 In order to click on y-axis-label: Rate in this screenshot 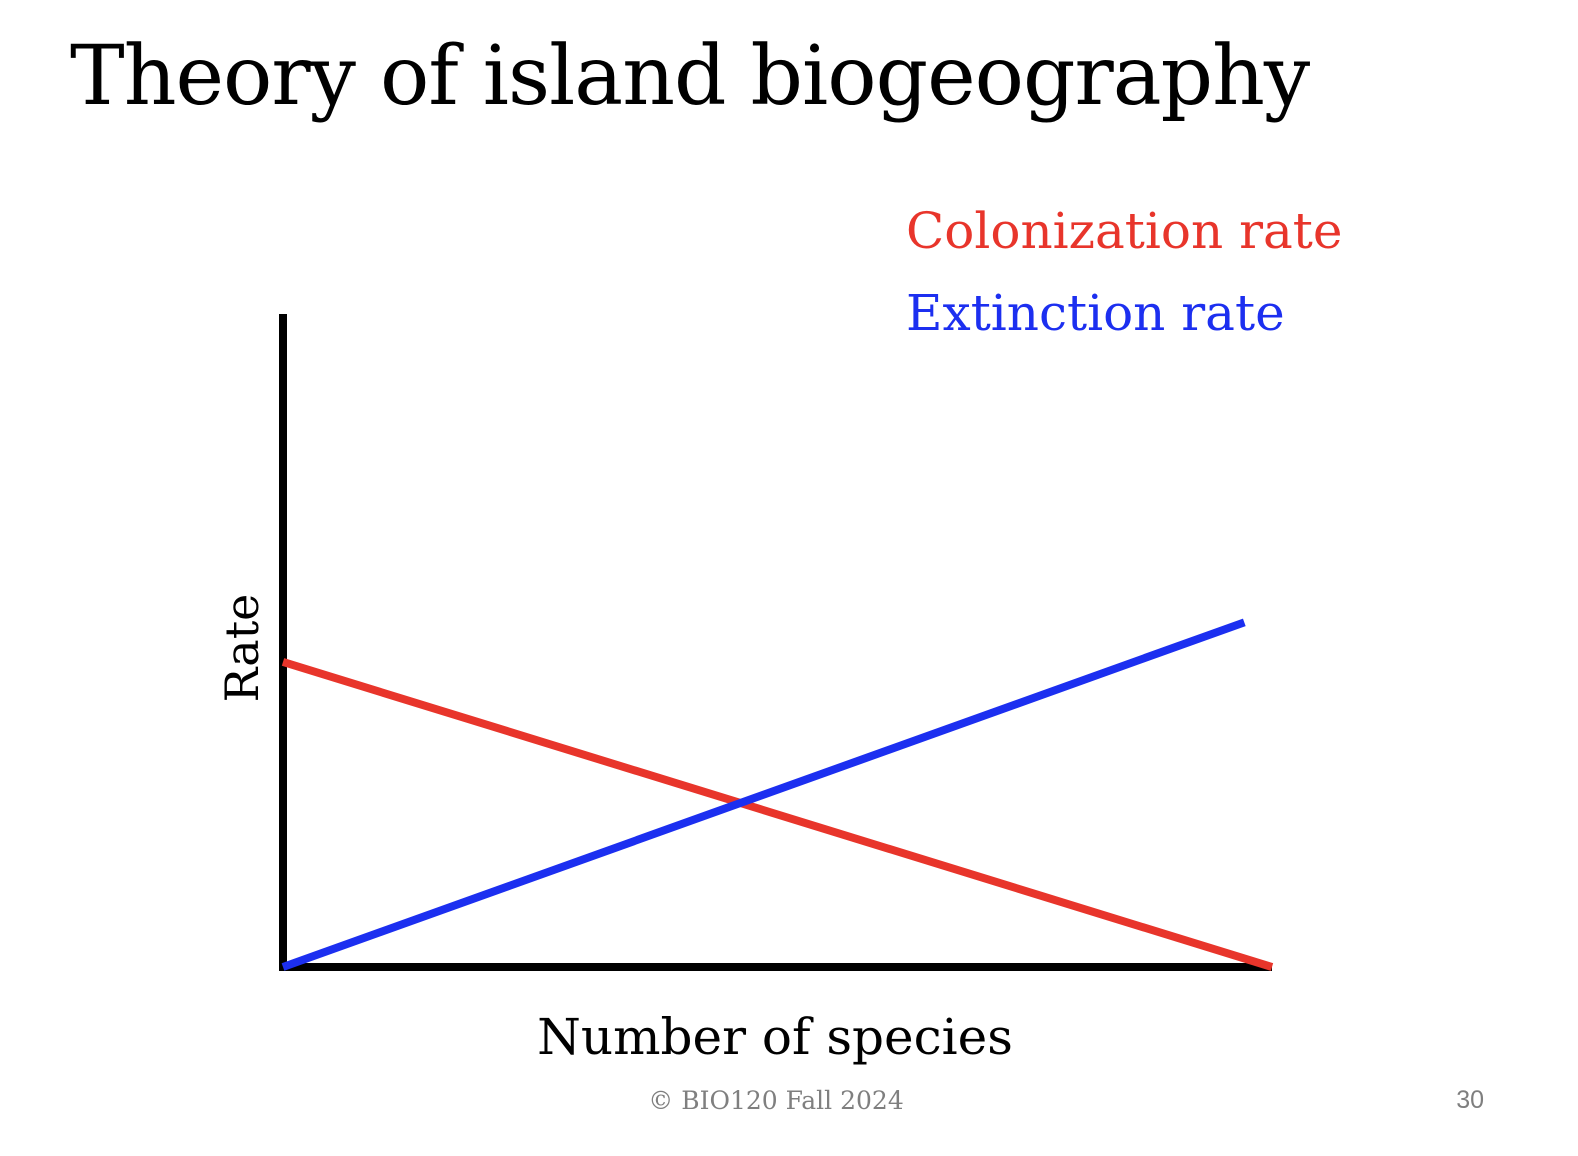, I will do `click(242, 648)`.